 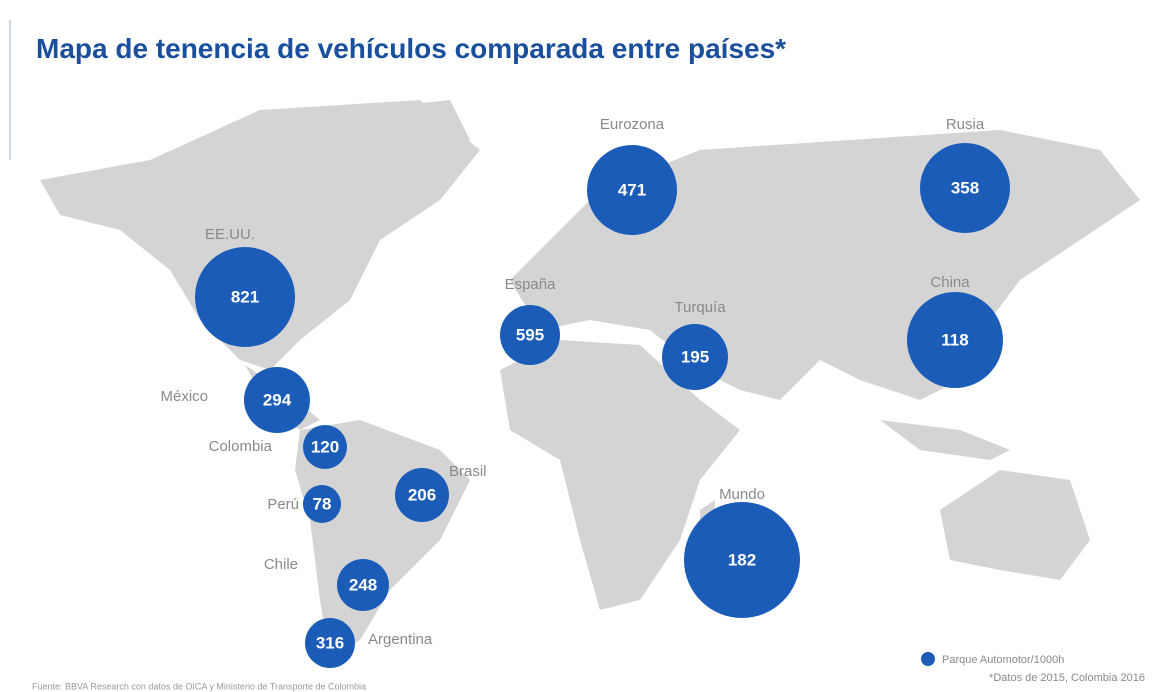 What do you see at coordinates (1067, 678) in the screenshot?
I see `note: *Datos de 2015, Colombia 2016` at bounding box center [1067, 678].